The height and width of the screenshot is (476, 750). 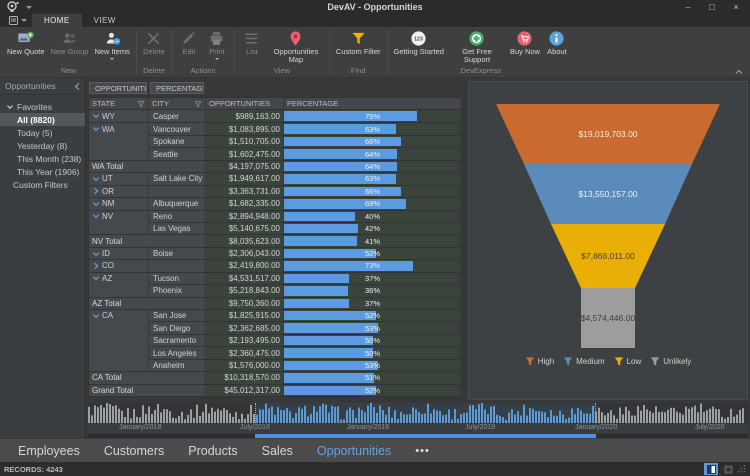 I want to click on ribbon-tab-view: VIEW, so click(x=104, y=20).